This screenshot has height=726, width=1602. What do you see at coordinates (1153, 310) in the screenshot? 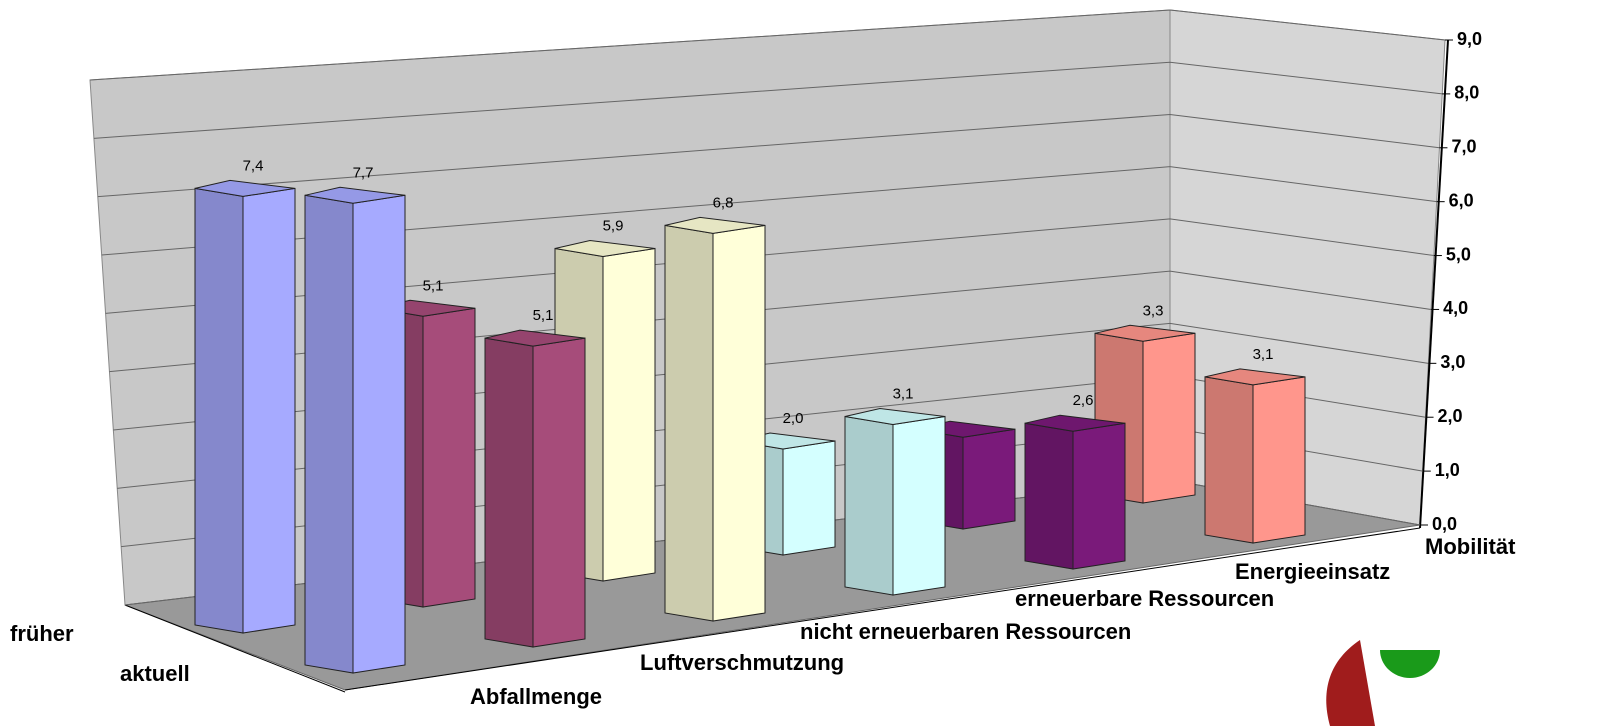
I see `data-label: 3,3` at bounding box center [1153, 310].